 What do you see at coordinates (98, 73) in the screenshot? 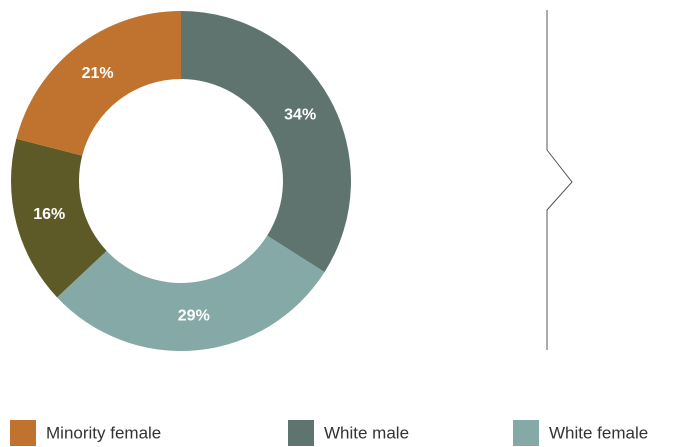
I see `data-label: 21%` at bounding box center [98, 73].